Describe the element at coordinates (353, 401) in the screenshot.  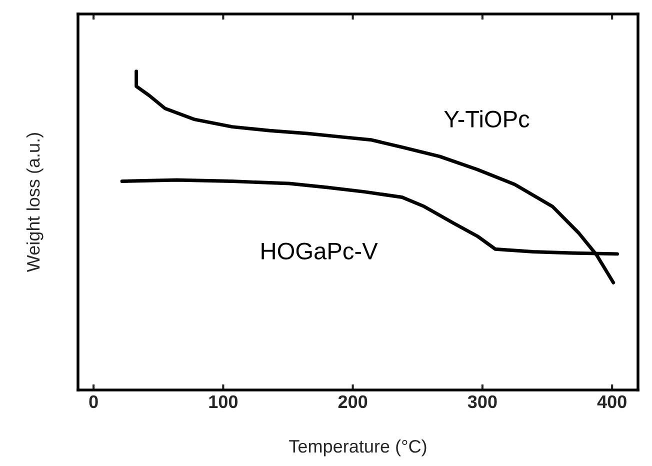
I see `x-tick-label: 200` at that location.